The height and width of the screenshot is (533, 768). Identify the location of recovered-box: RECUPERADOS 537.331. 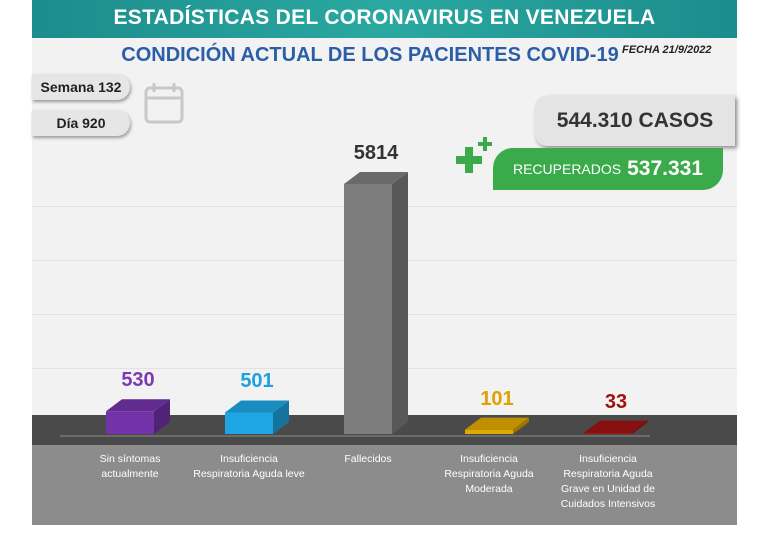
(608, 169).